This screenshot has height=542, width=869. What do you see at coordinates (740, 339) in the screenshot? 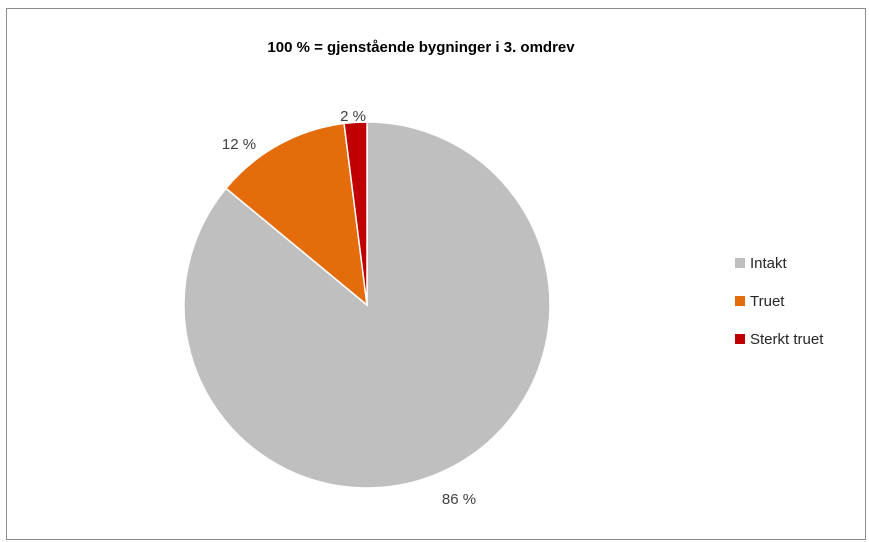
I see `legend-swatch-sterkt-truet` at bounding box center [740, 339].